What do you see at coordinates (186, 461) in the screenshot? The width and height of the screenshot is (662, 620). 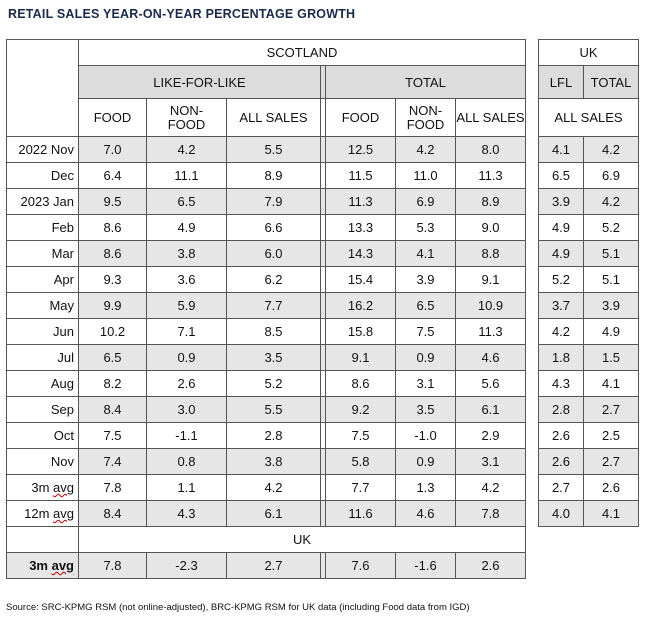 I see `lfl-non-food-cell: 0.8` at bounding box center [186, 461].